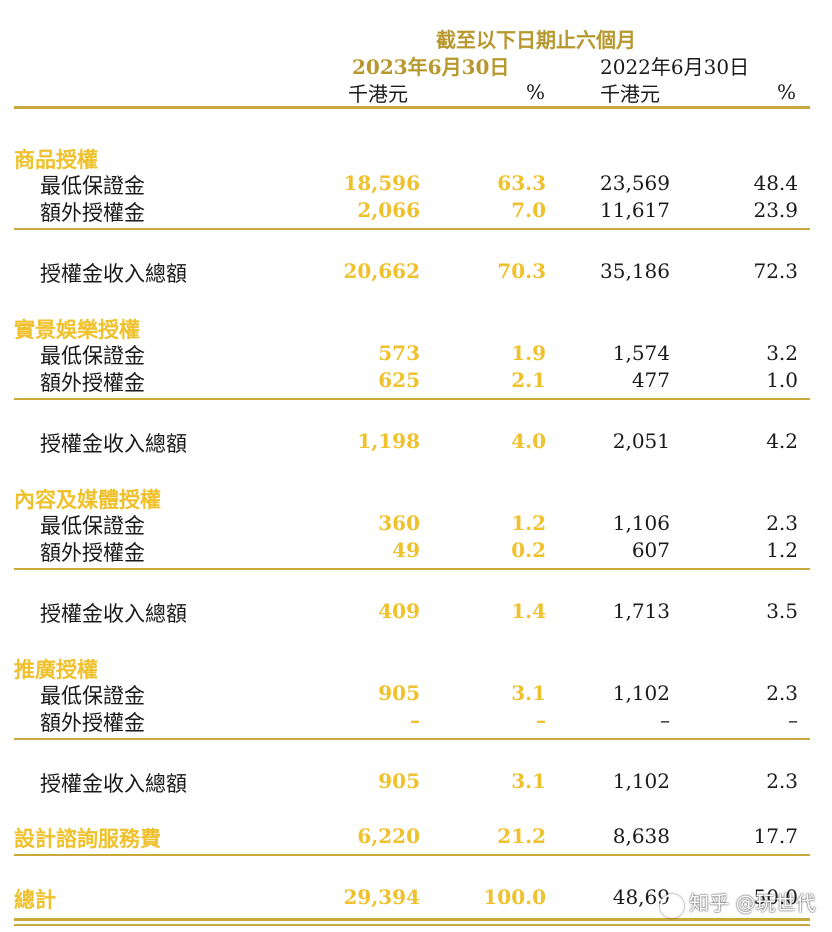 The width and height of the screenshot is (832, 932). What do you see at coordinates (641, 353) in the screenshot?
I see `value-2022: 1,574` at bounding box center [641, 353].